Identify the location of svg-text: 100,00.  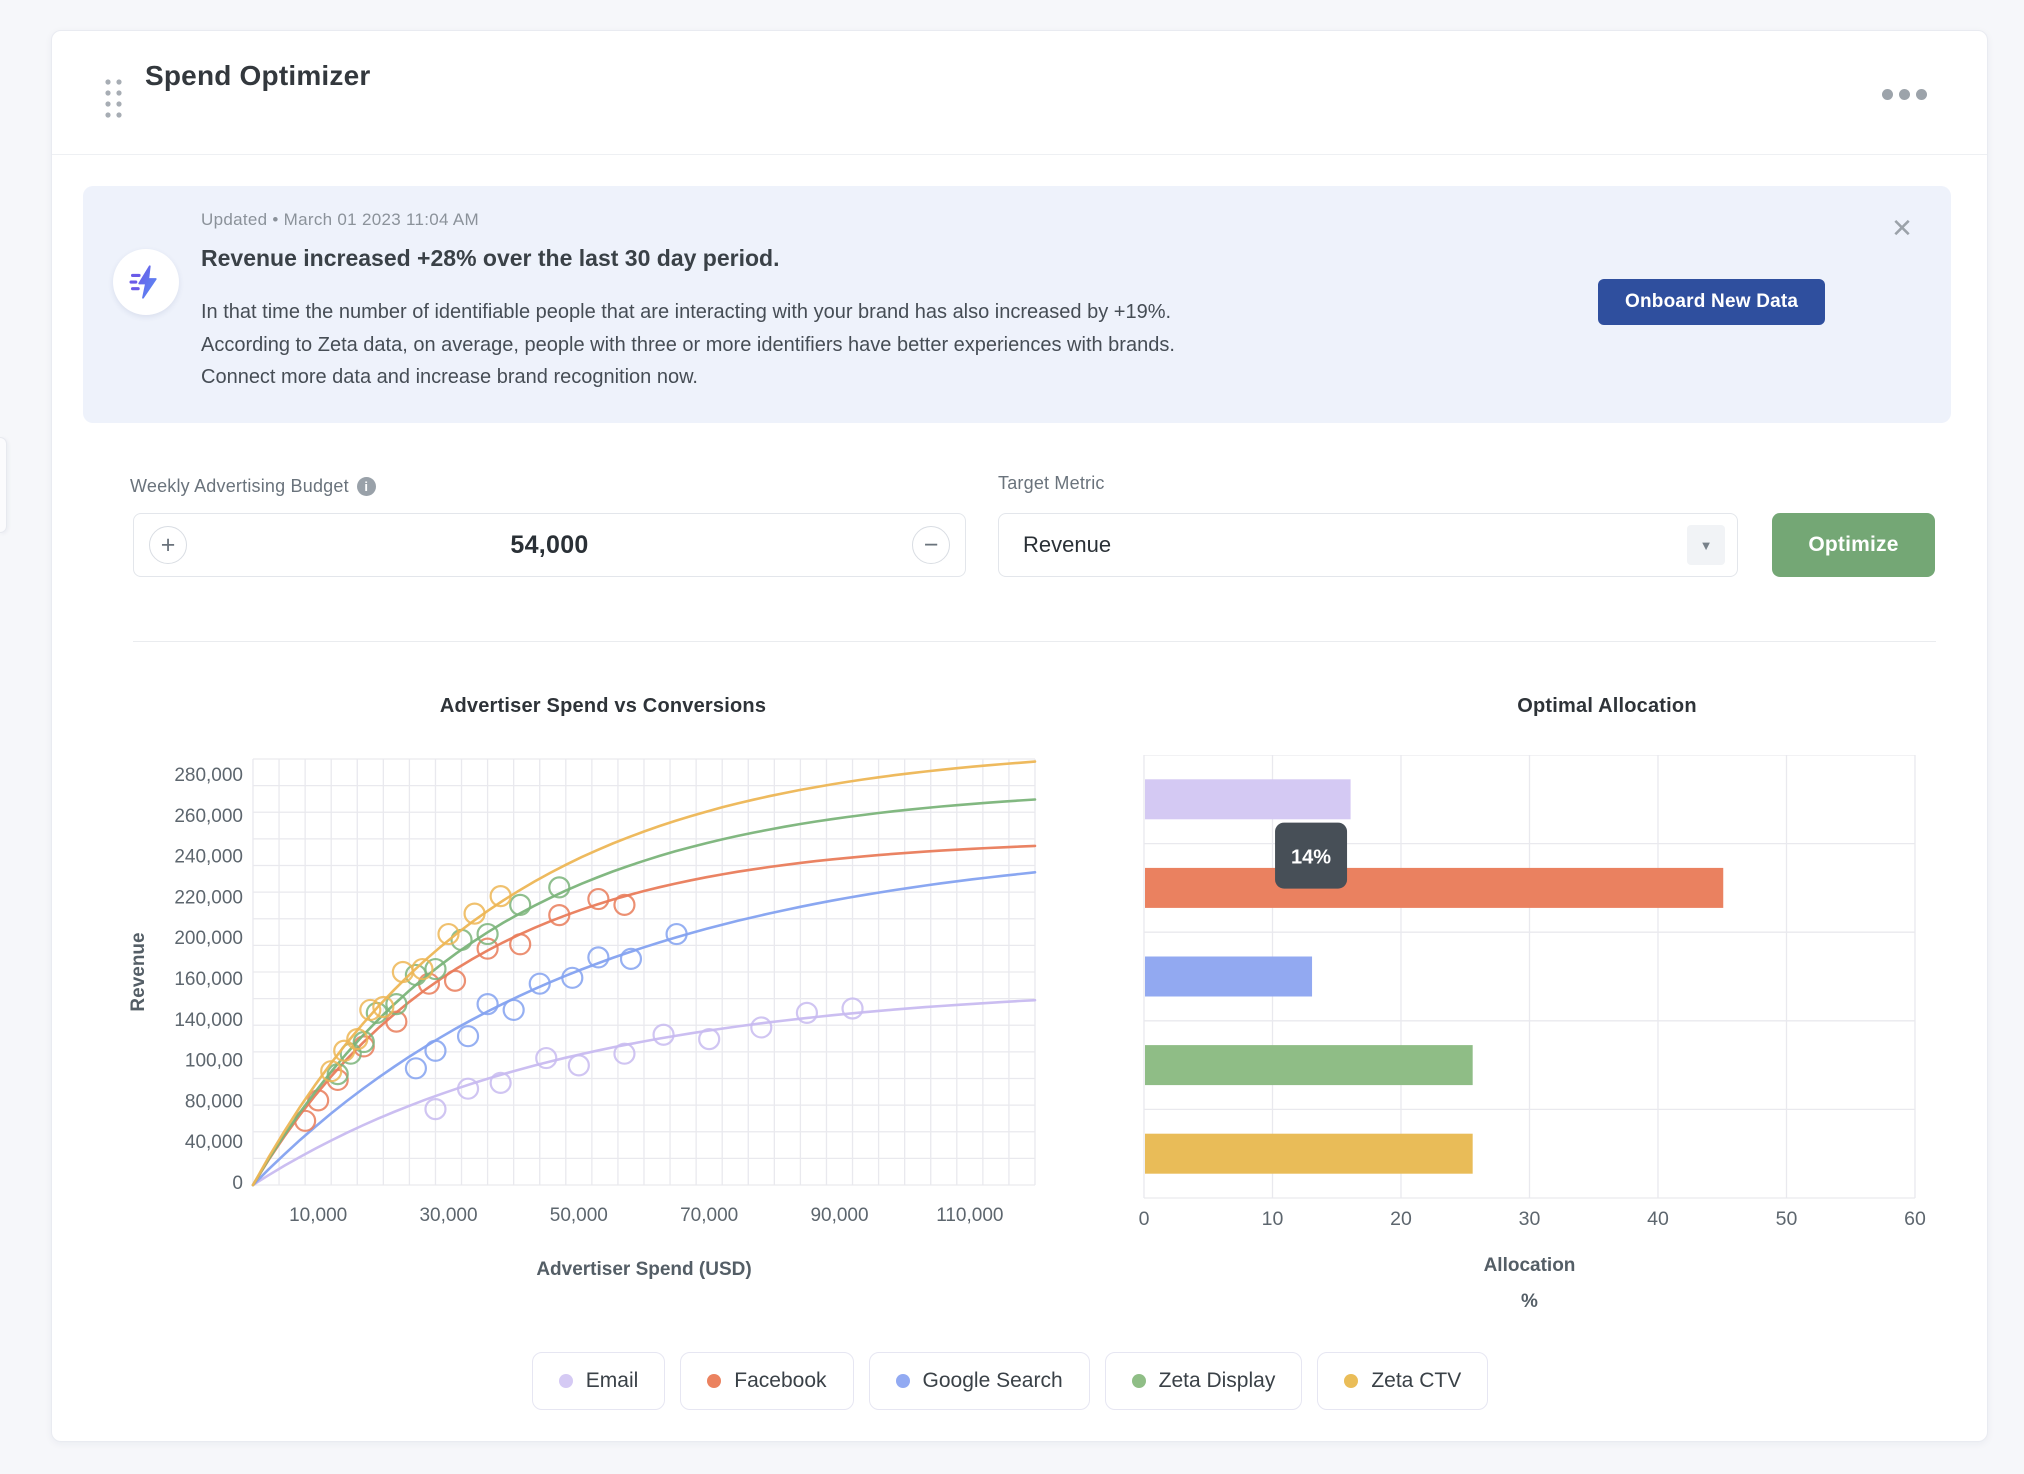
(214, 1061).